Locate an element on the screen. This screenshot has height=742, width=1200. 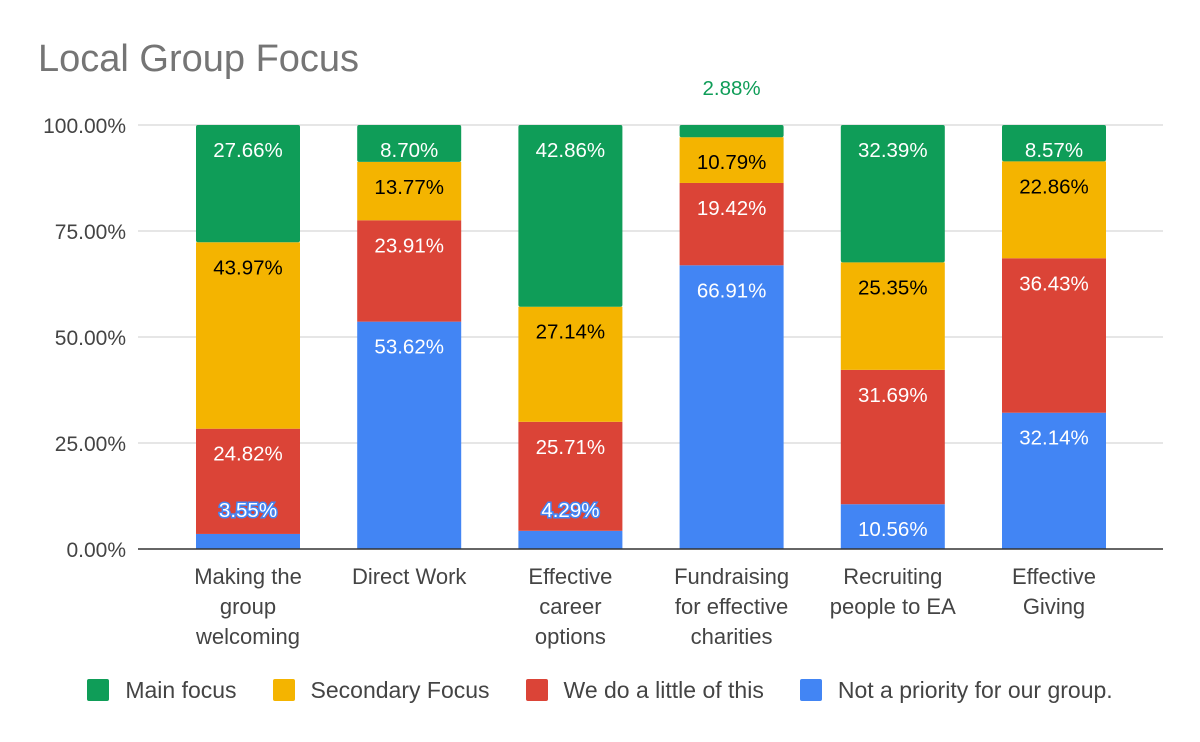
data-label: 2.88% is located at coordinates (732, 88).